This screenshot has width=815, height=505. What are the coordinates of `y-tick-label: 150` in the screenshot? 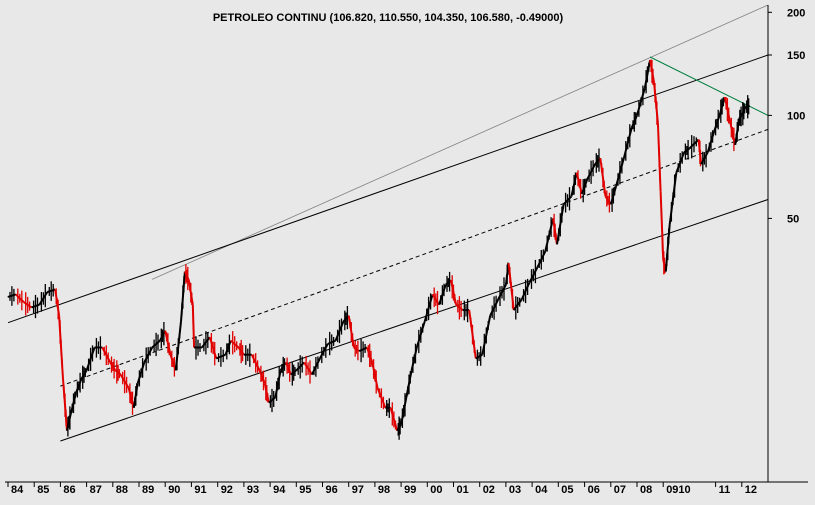 It's located at (796, 56).